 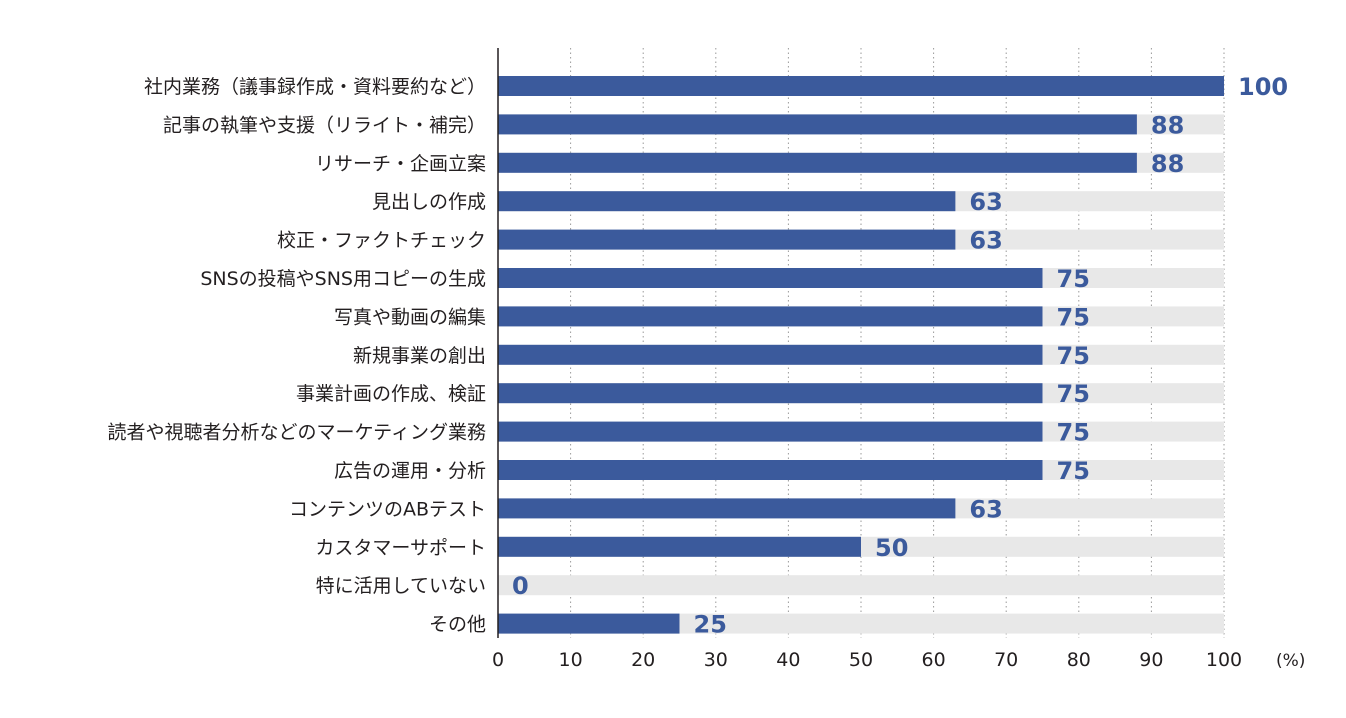 What do you see at coordinates (315, 87) in the screenshot?
I see `category-label: 社内業務（議事録作成・資料要約など）` at bounding box center [315, 87].